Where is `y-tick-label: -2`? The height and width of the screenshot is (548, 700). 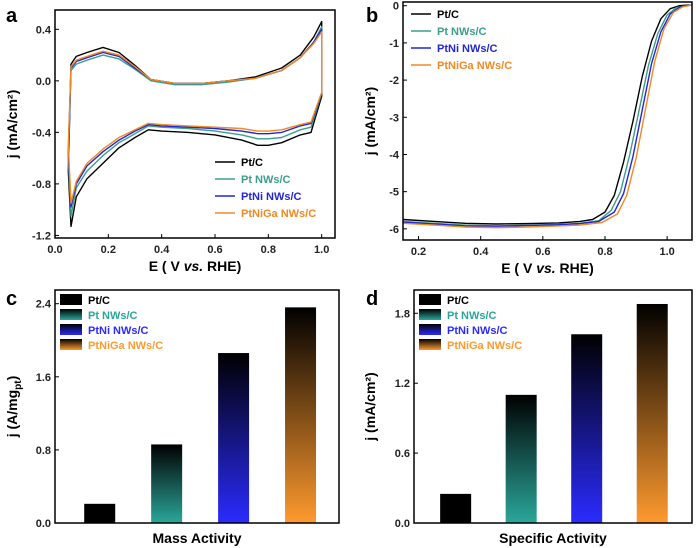 y-tick-label: -2 is located at coordinates (394, 81).